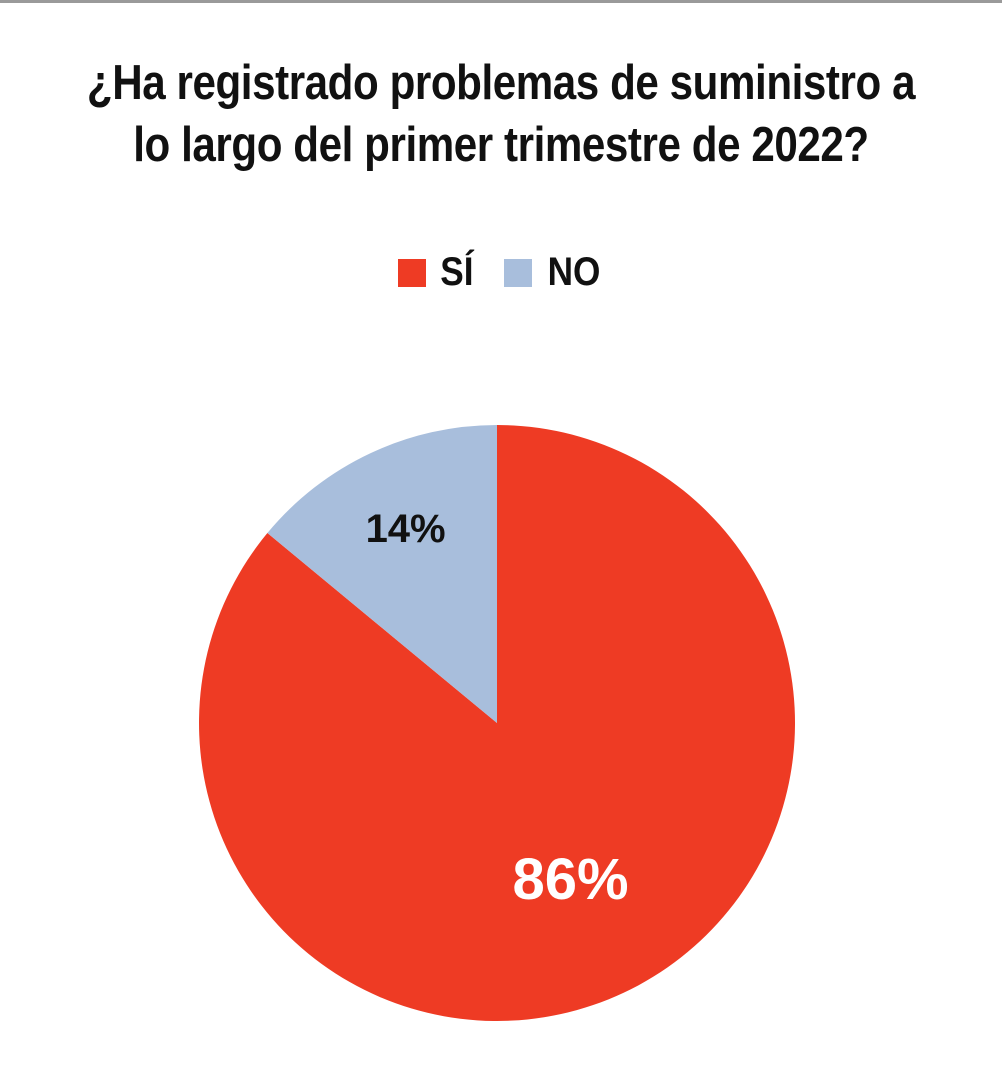  What do you see at coordinates (501, 1) in the screenshot?
I see `top-rule` at bounding box center [501, 1].